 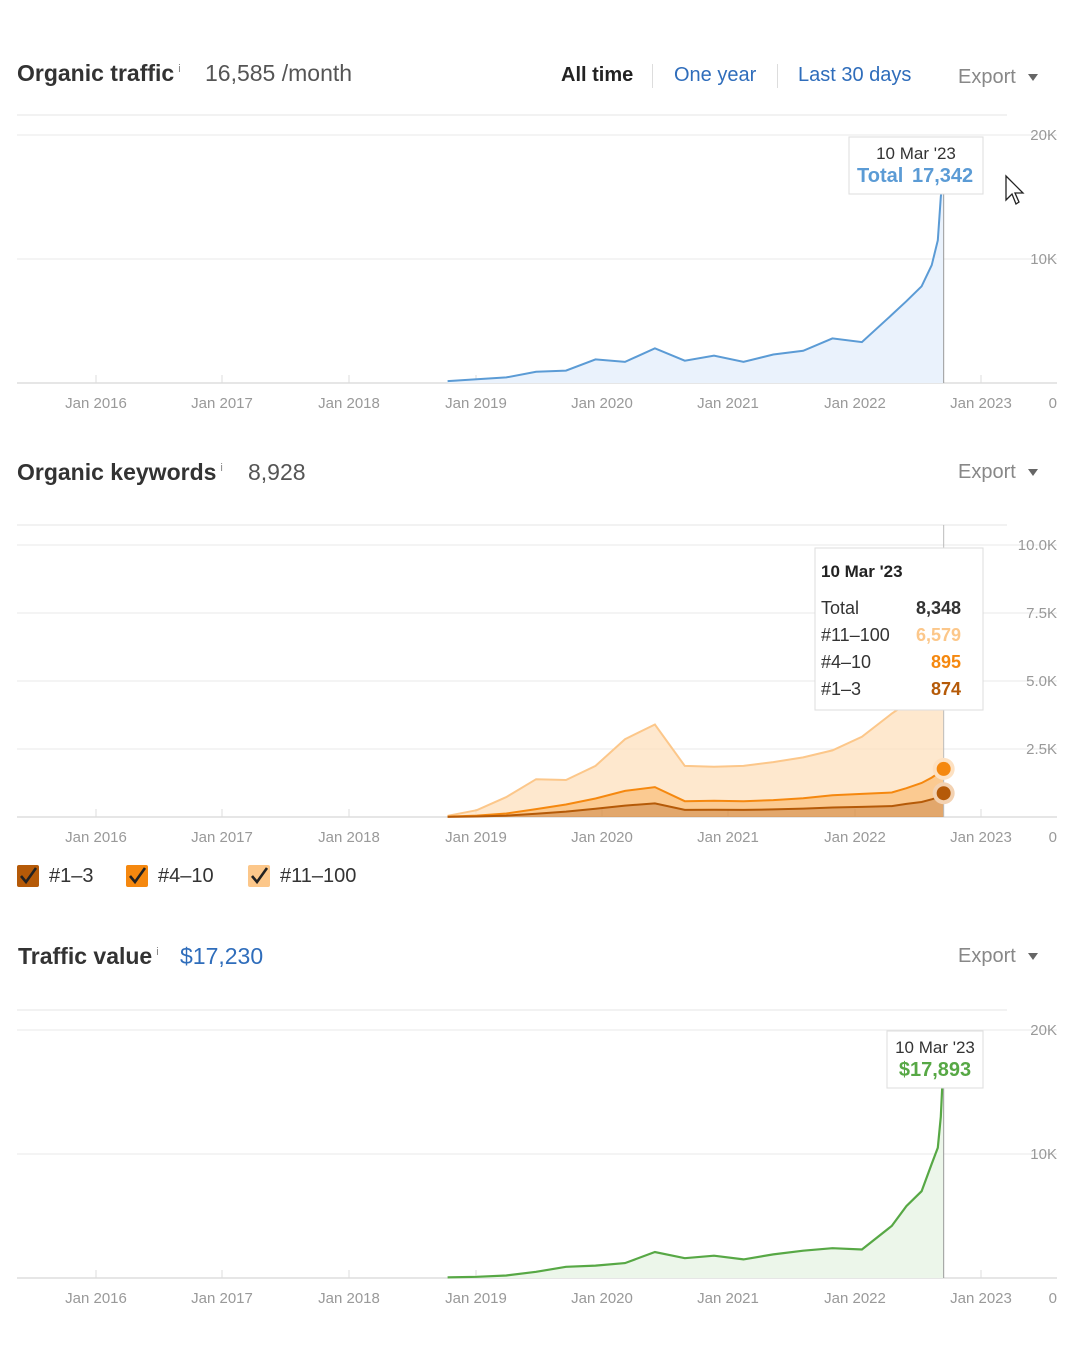 I want to click on traffic-title: Organic traffic i, so click(x=99, y=73).